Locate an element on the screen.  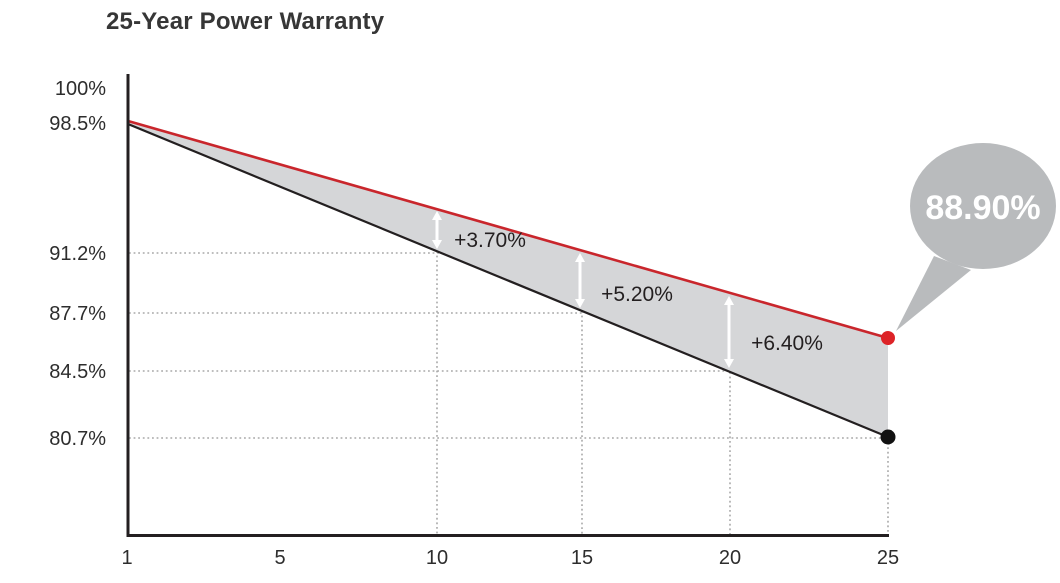
balloon-tail is located at coordinates (933, 293).